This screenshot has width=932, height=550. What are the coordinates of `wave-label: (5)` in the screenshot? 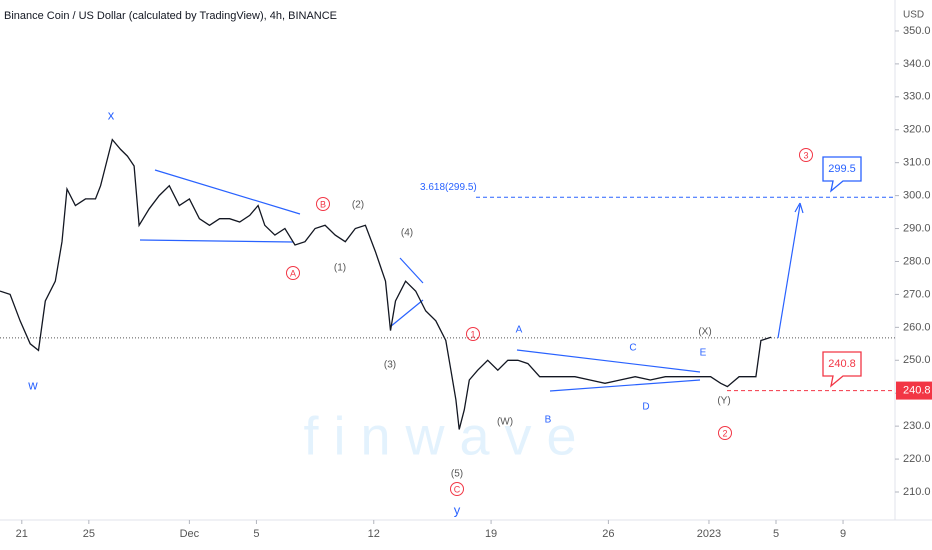 It's located at (457, 474).